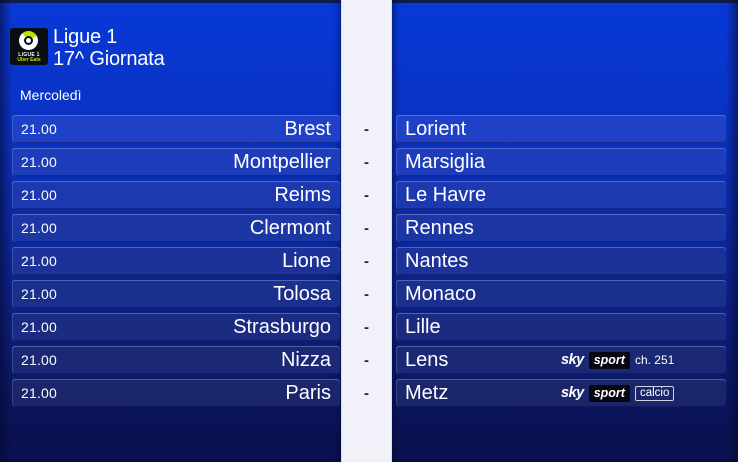 The image size is (738, 462). I want to click on sky-sport-logo: sky sport ch. 251, so click(617, 360).